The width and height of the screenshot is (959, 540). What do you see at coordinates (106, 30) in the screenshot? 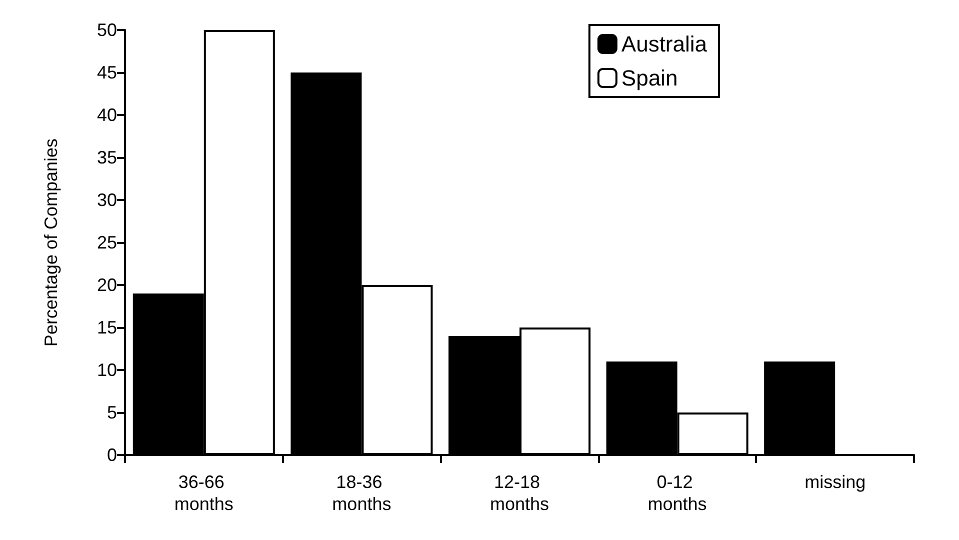
I see `y-tick-label: 50` at bounding box center [106, 30].